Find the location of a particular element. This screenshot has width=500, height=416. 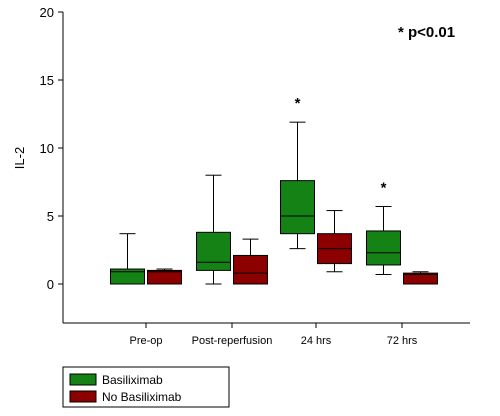

y-tick-label: 0 is located at coordinates (50, 284).